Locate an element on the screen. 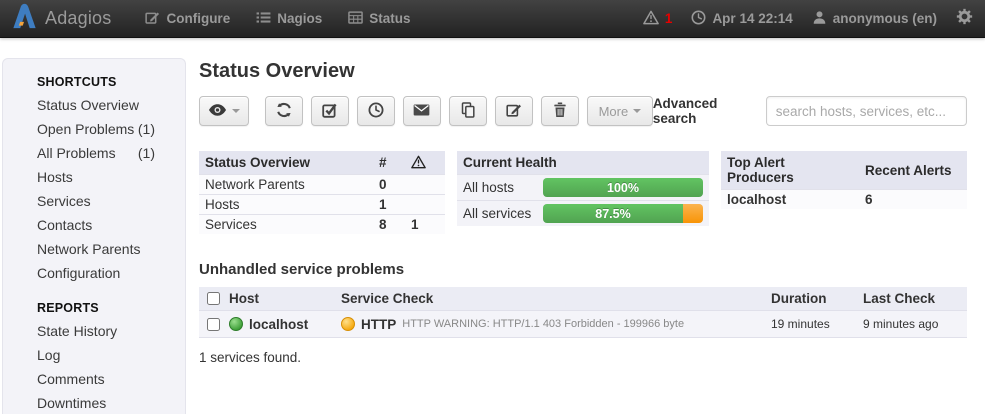  sidebar-item-count: (1) is located at coordinates (146, 129).